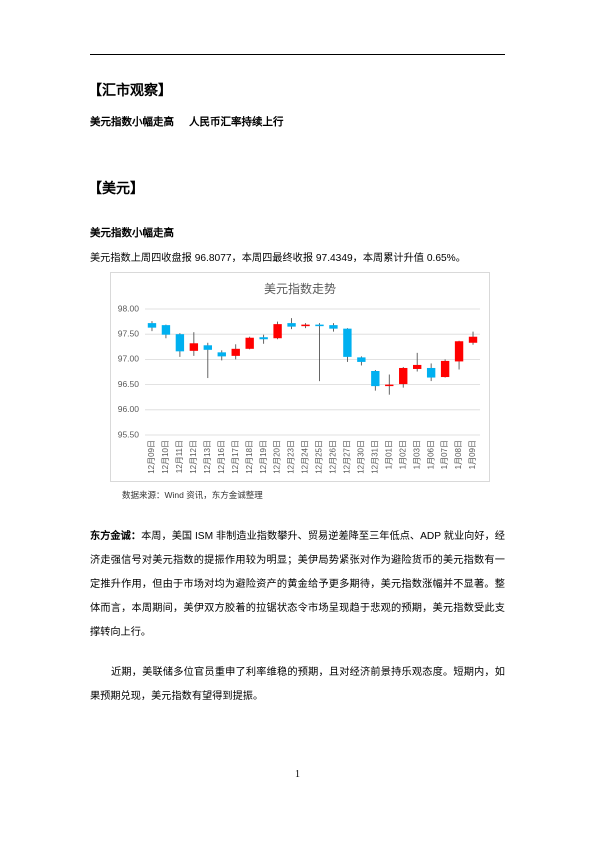  What do you see at coordinates (416, 454) in the screenshot?
I see `x-tick-label: 1月03日` at bounding box center [416, 454].